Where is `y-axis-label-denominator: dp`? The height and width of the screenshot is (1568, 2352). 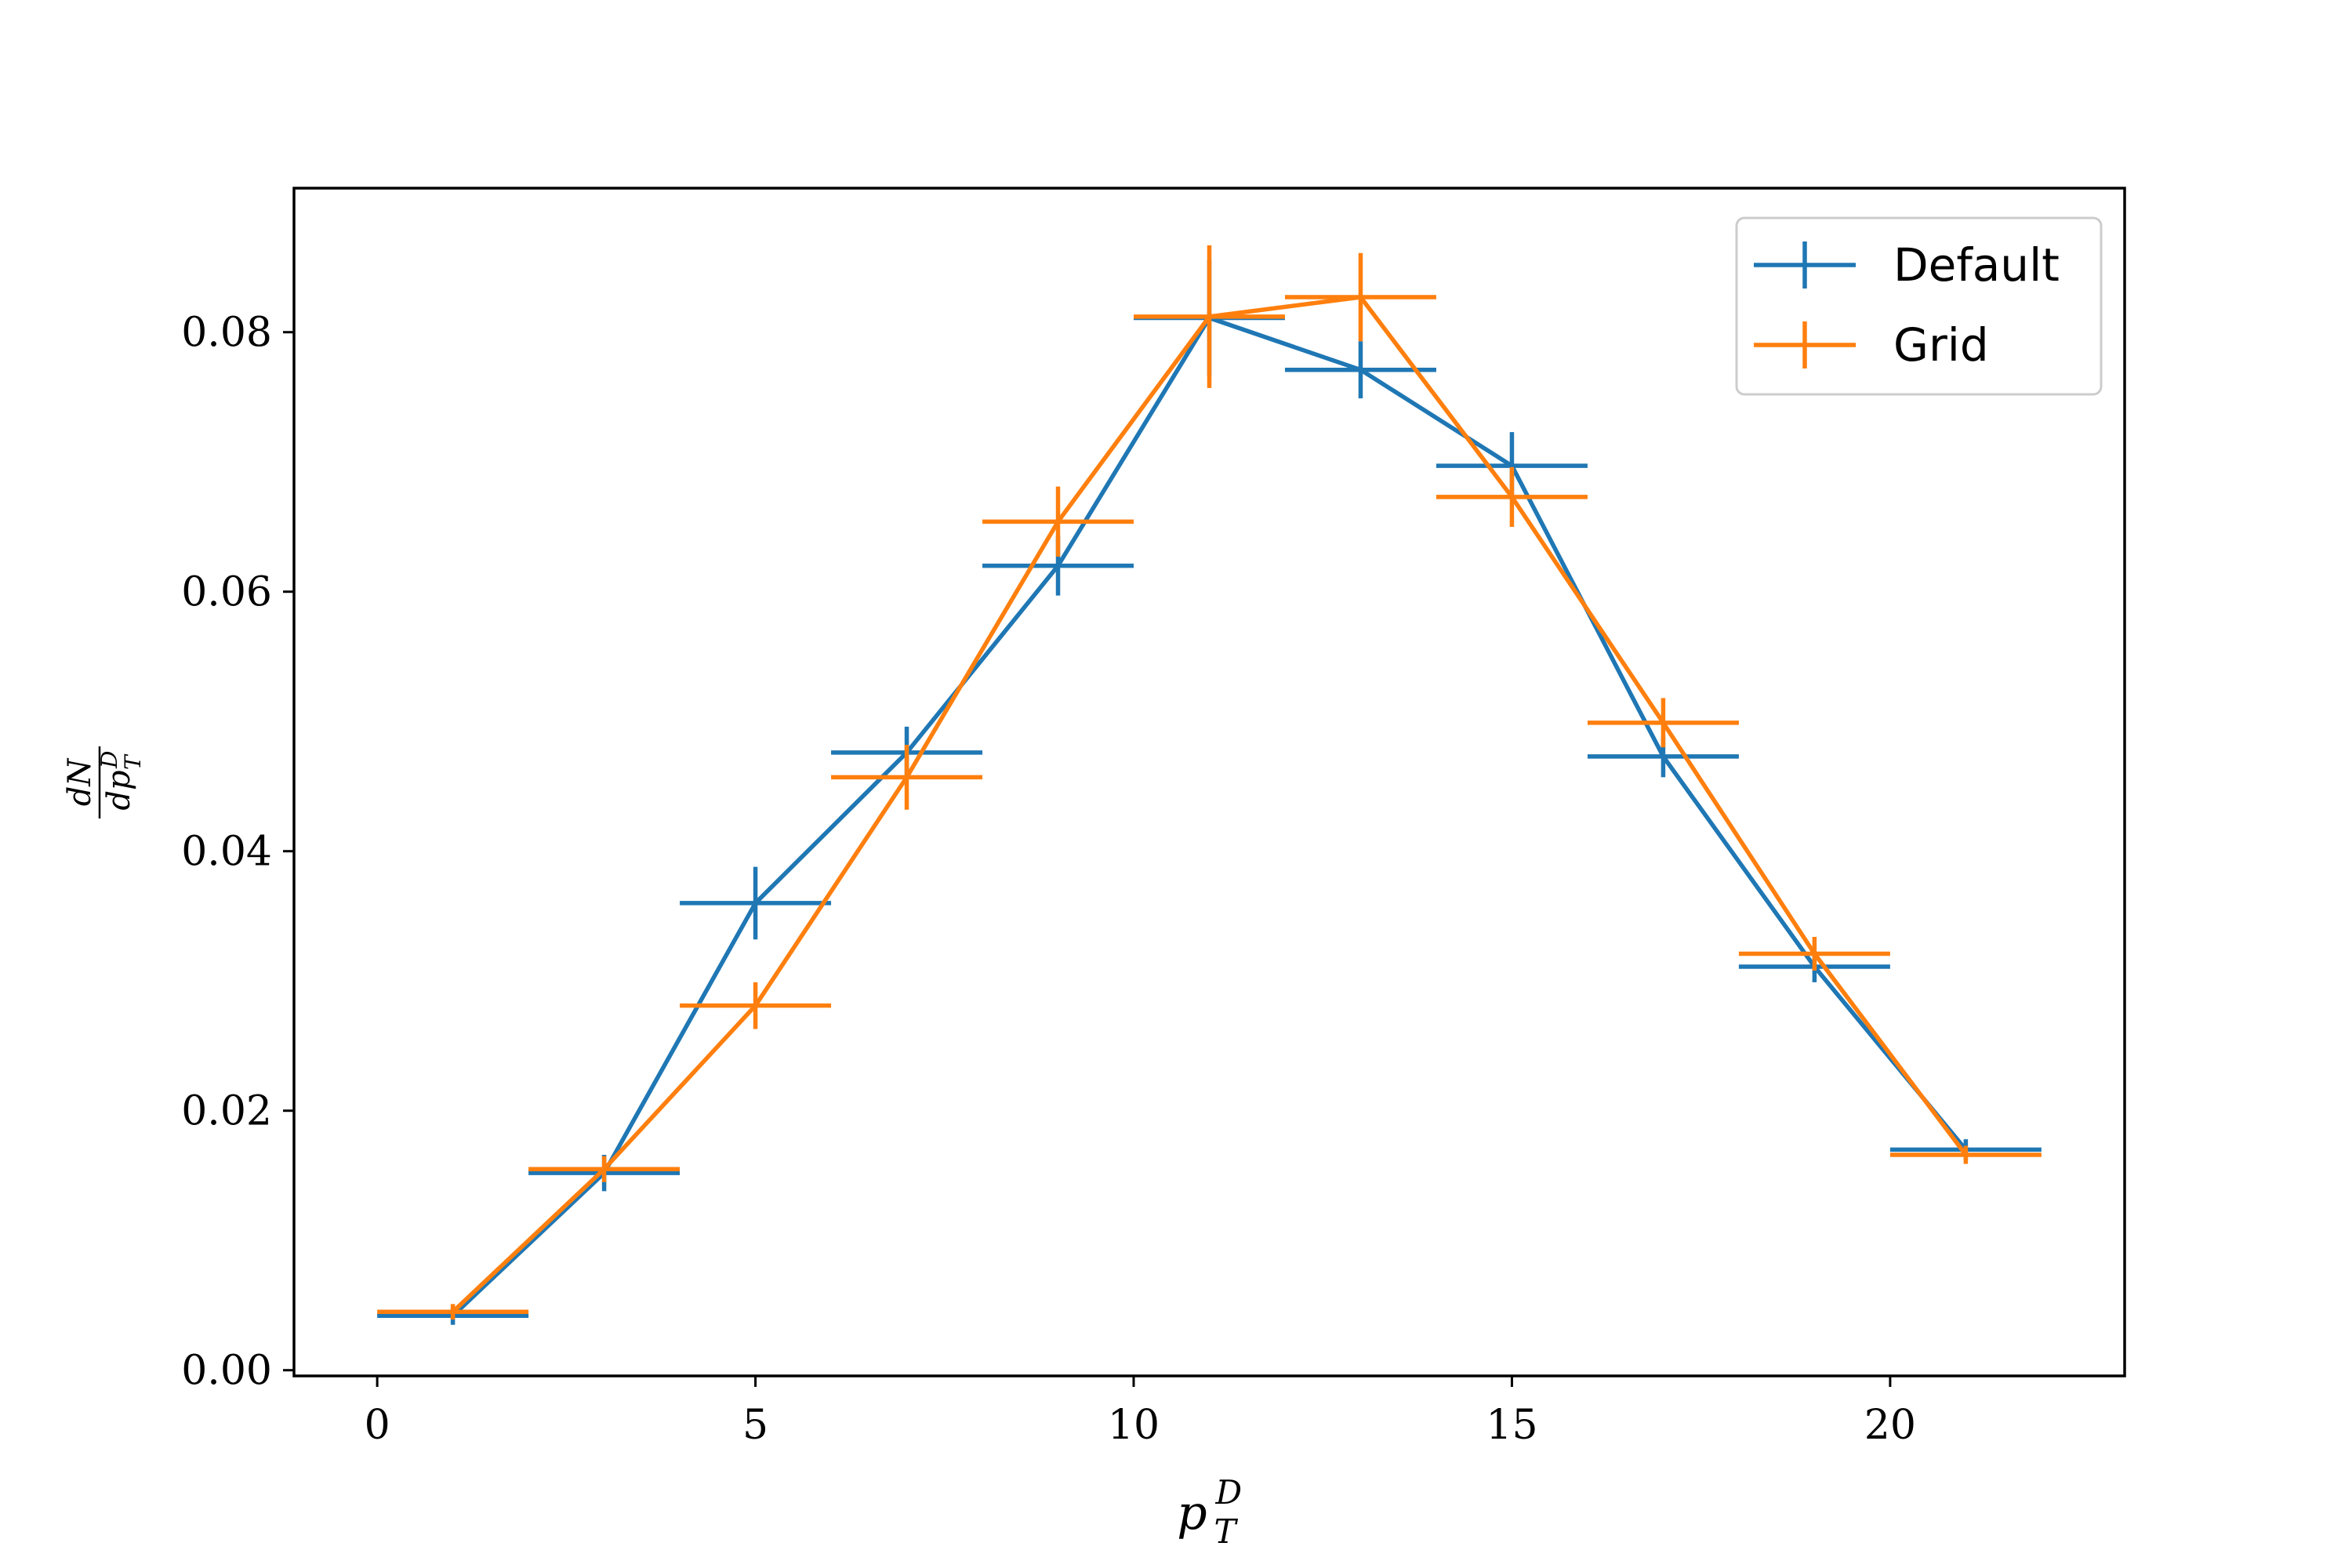
y-axis-label-denominator: dp is located at coordinates (119, 790).